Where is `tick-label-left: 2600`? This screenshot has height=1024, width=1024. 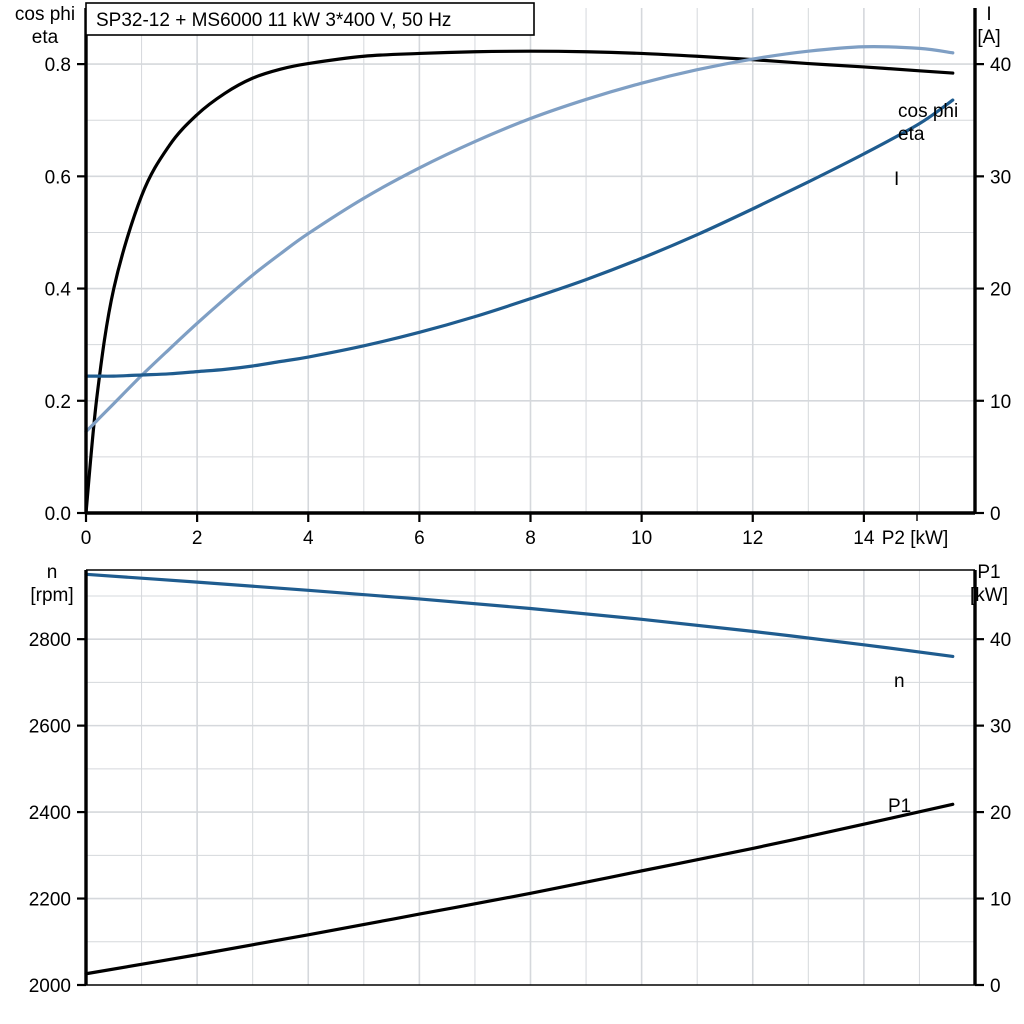
tick-label-left: 2600 is located at coordinates (50, 727).